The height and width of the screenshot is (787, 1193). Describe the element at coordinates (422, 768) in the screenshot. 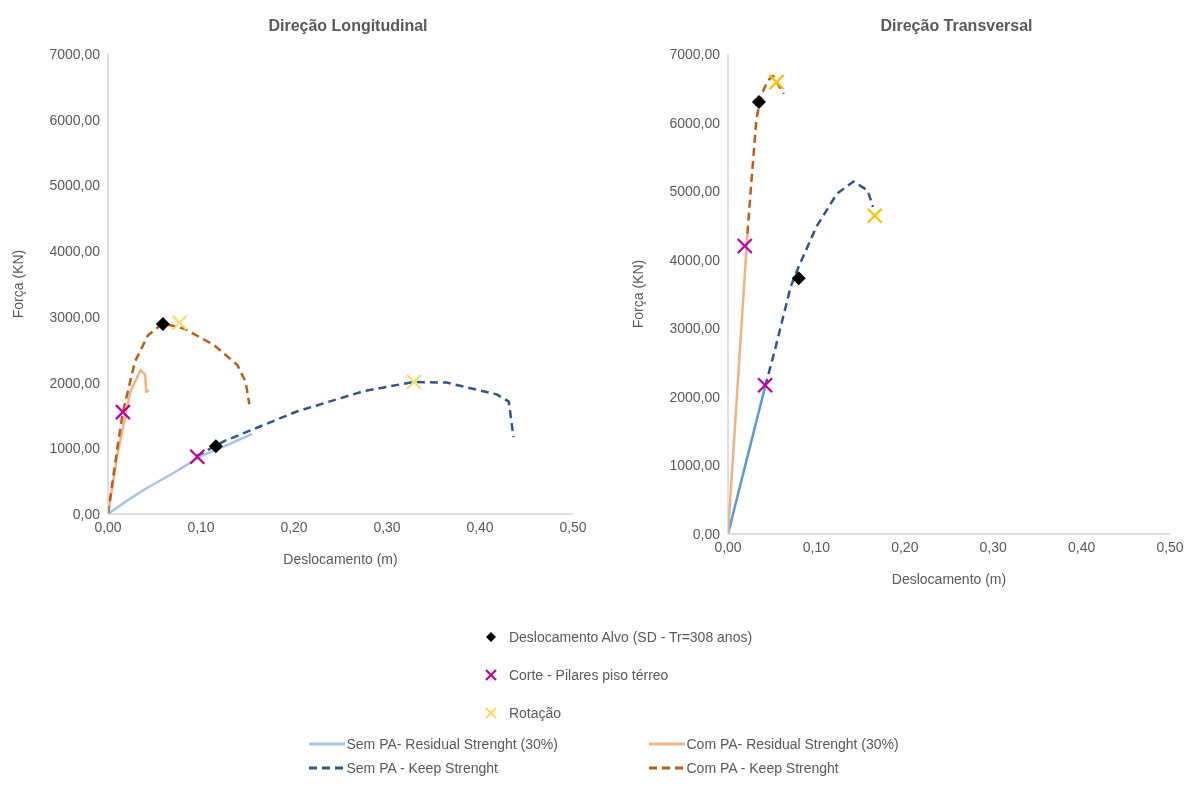

I see `legend-label: Sem PA - Keep Strenght` at that location.